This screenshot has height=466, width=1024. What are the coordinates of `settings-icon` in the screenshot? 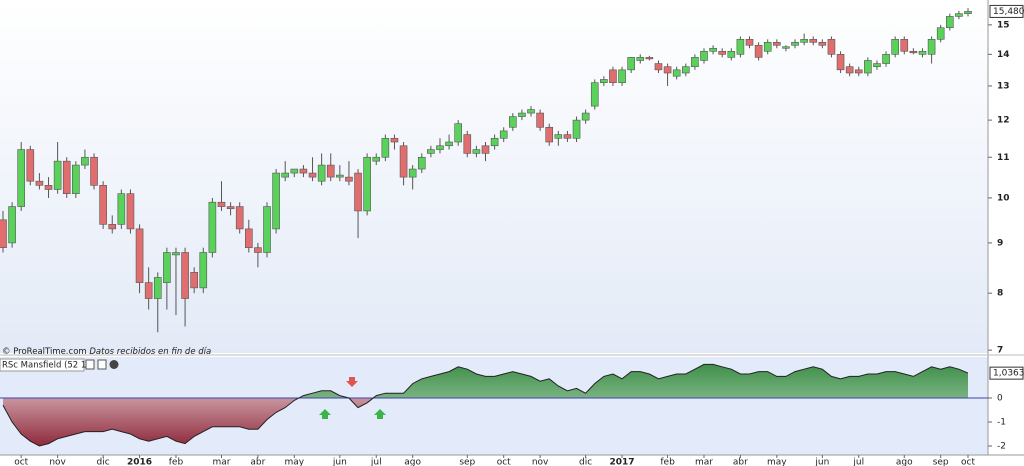 It's located at (90, 364).